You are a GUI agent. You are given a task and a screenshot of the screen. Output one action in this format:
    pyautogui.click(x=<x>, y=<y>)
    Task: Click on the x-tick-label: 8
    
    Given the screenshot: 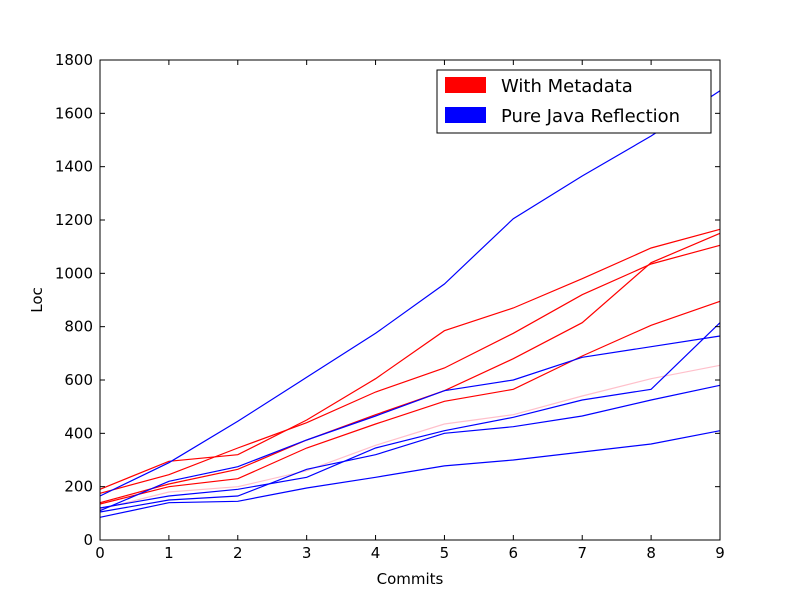 What is the action you would take?
    pyautogui.click(x=651, y=553)
    